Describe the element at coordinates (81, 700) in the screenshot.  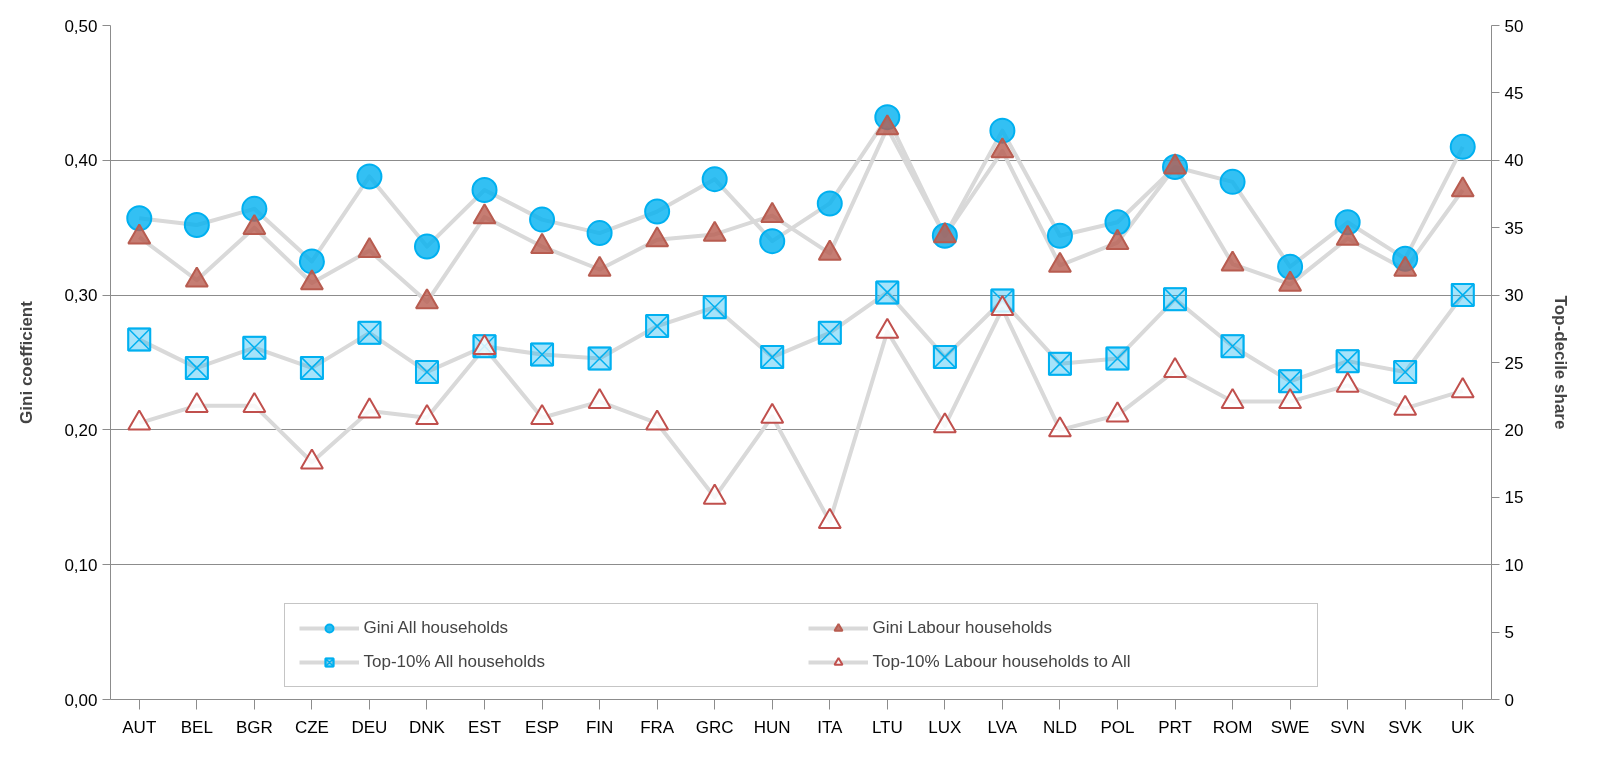
I see `y-tick-label: 0,00` at that location.